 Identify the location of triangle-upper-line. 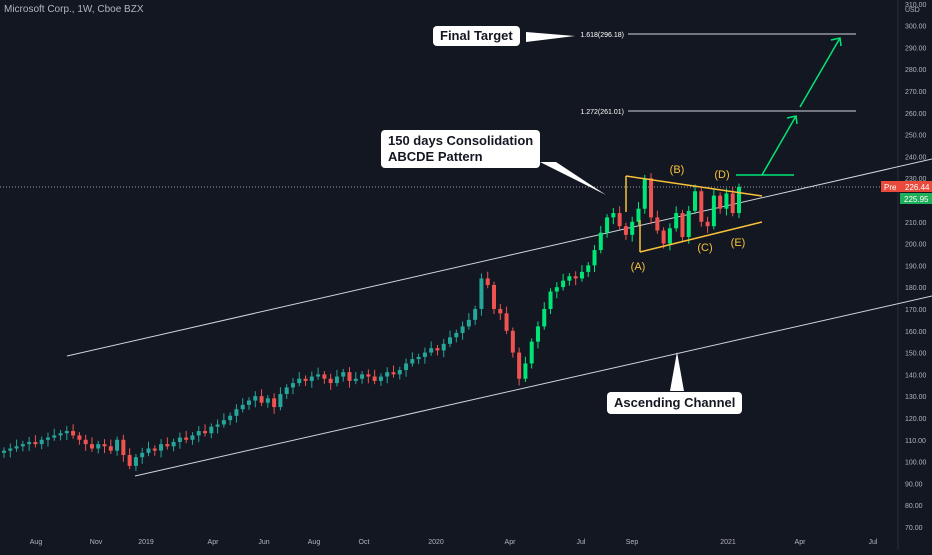
(694, 186).